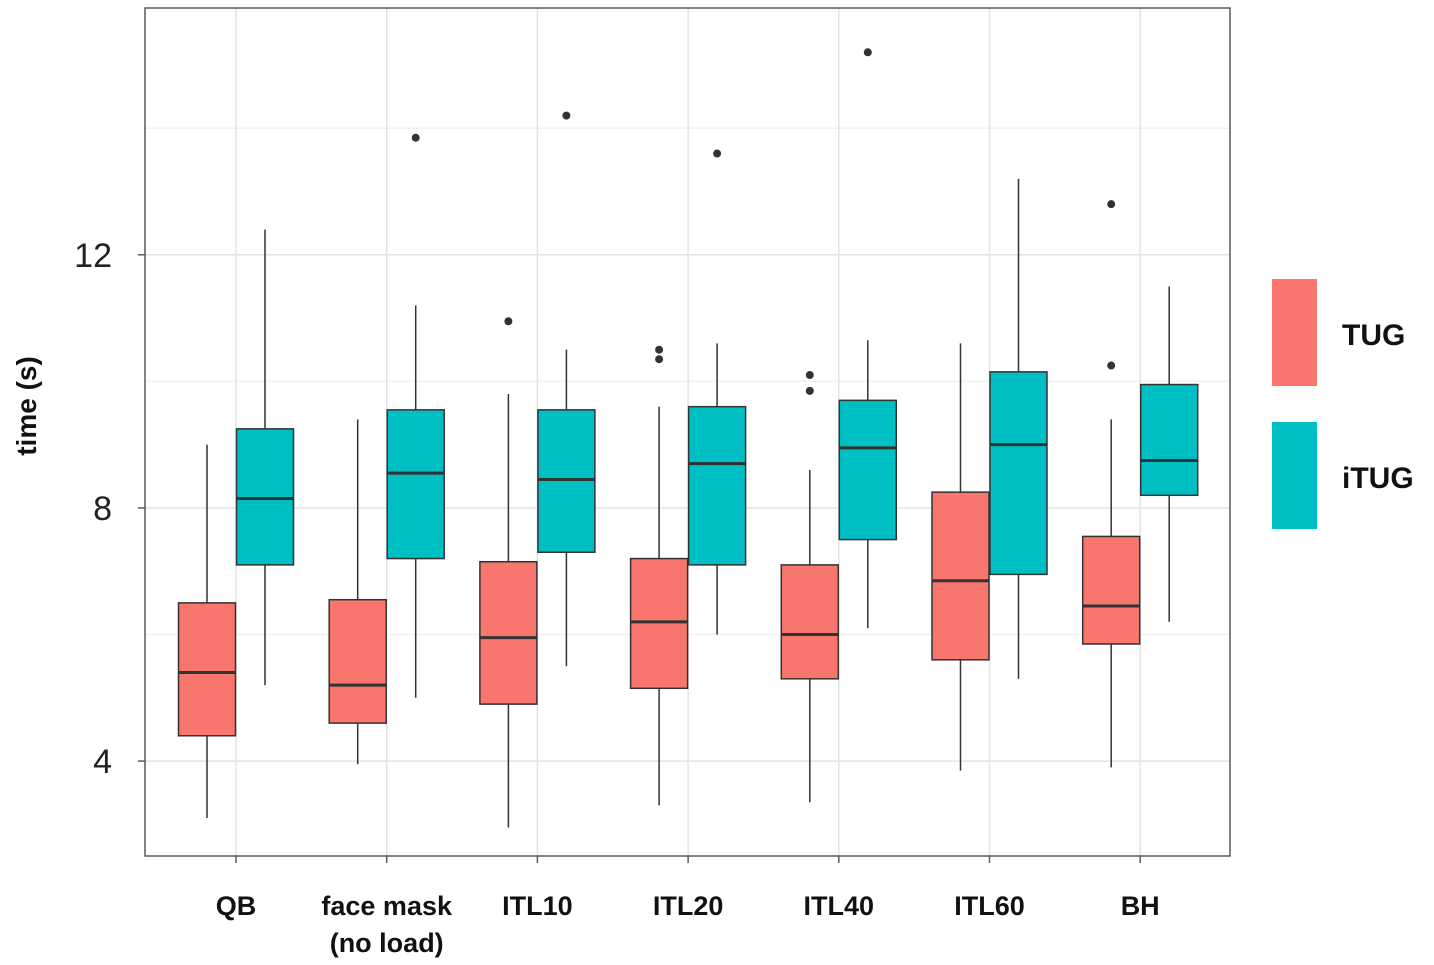 Image resolution: width=1434 pixels, height=965 pixels. I want to click on x-tick-label: ITL60, so click(989, 906).